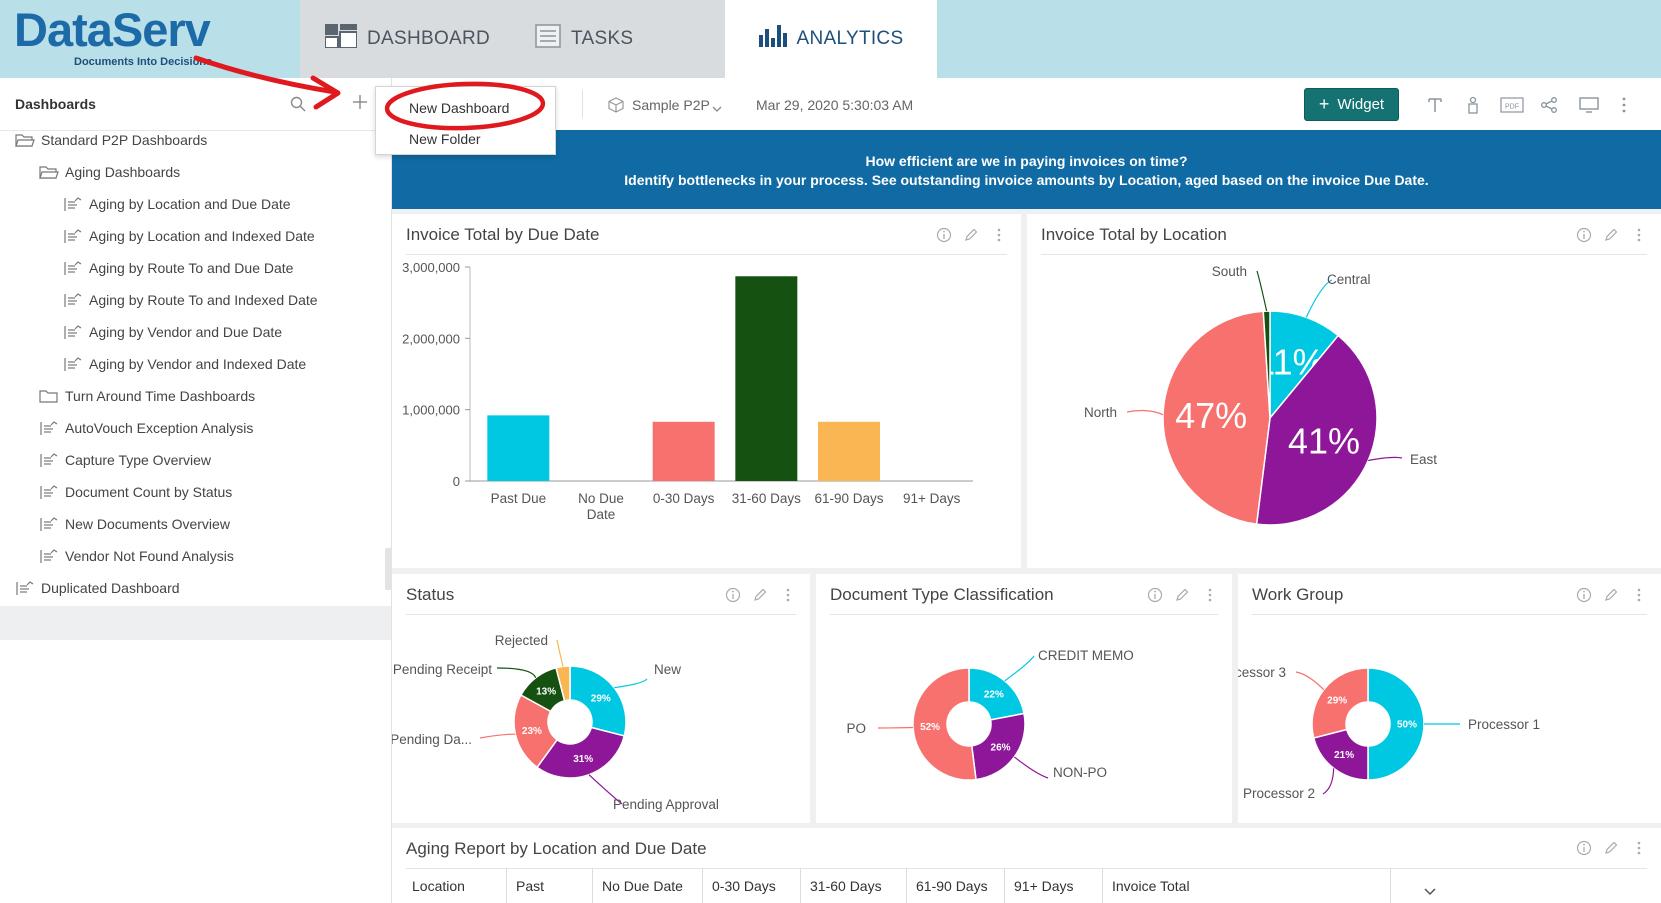 The width and height of the screenshot is (1661, 903). I want to click on sidebar-item: Aging by Location and Indexed Date, so click(189, 236).